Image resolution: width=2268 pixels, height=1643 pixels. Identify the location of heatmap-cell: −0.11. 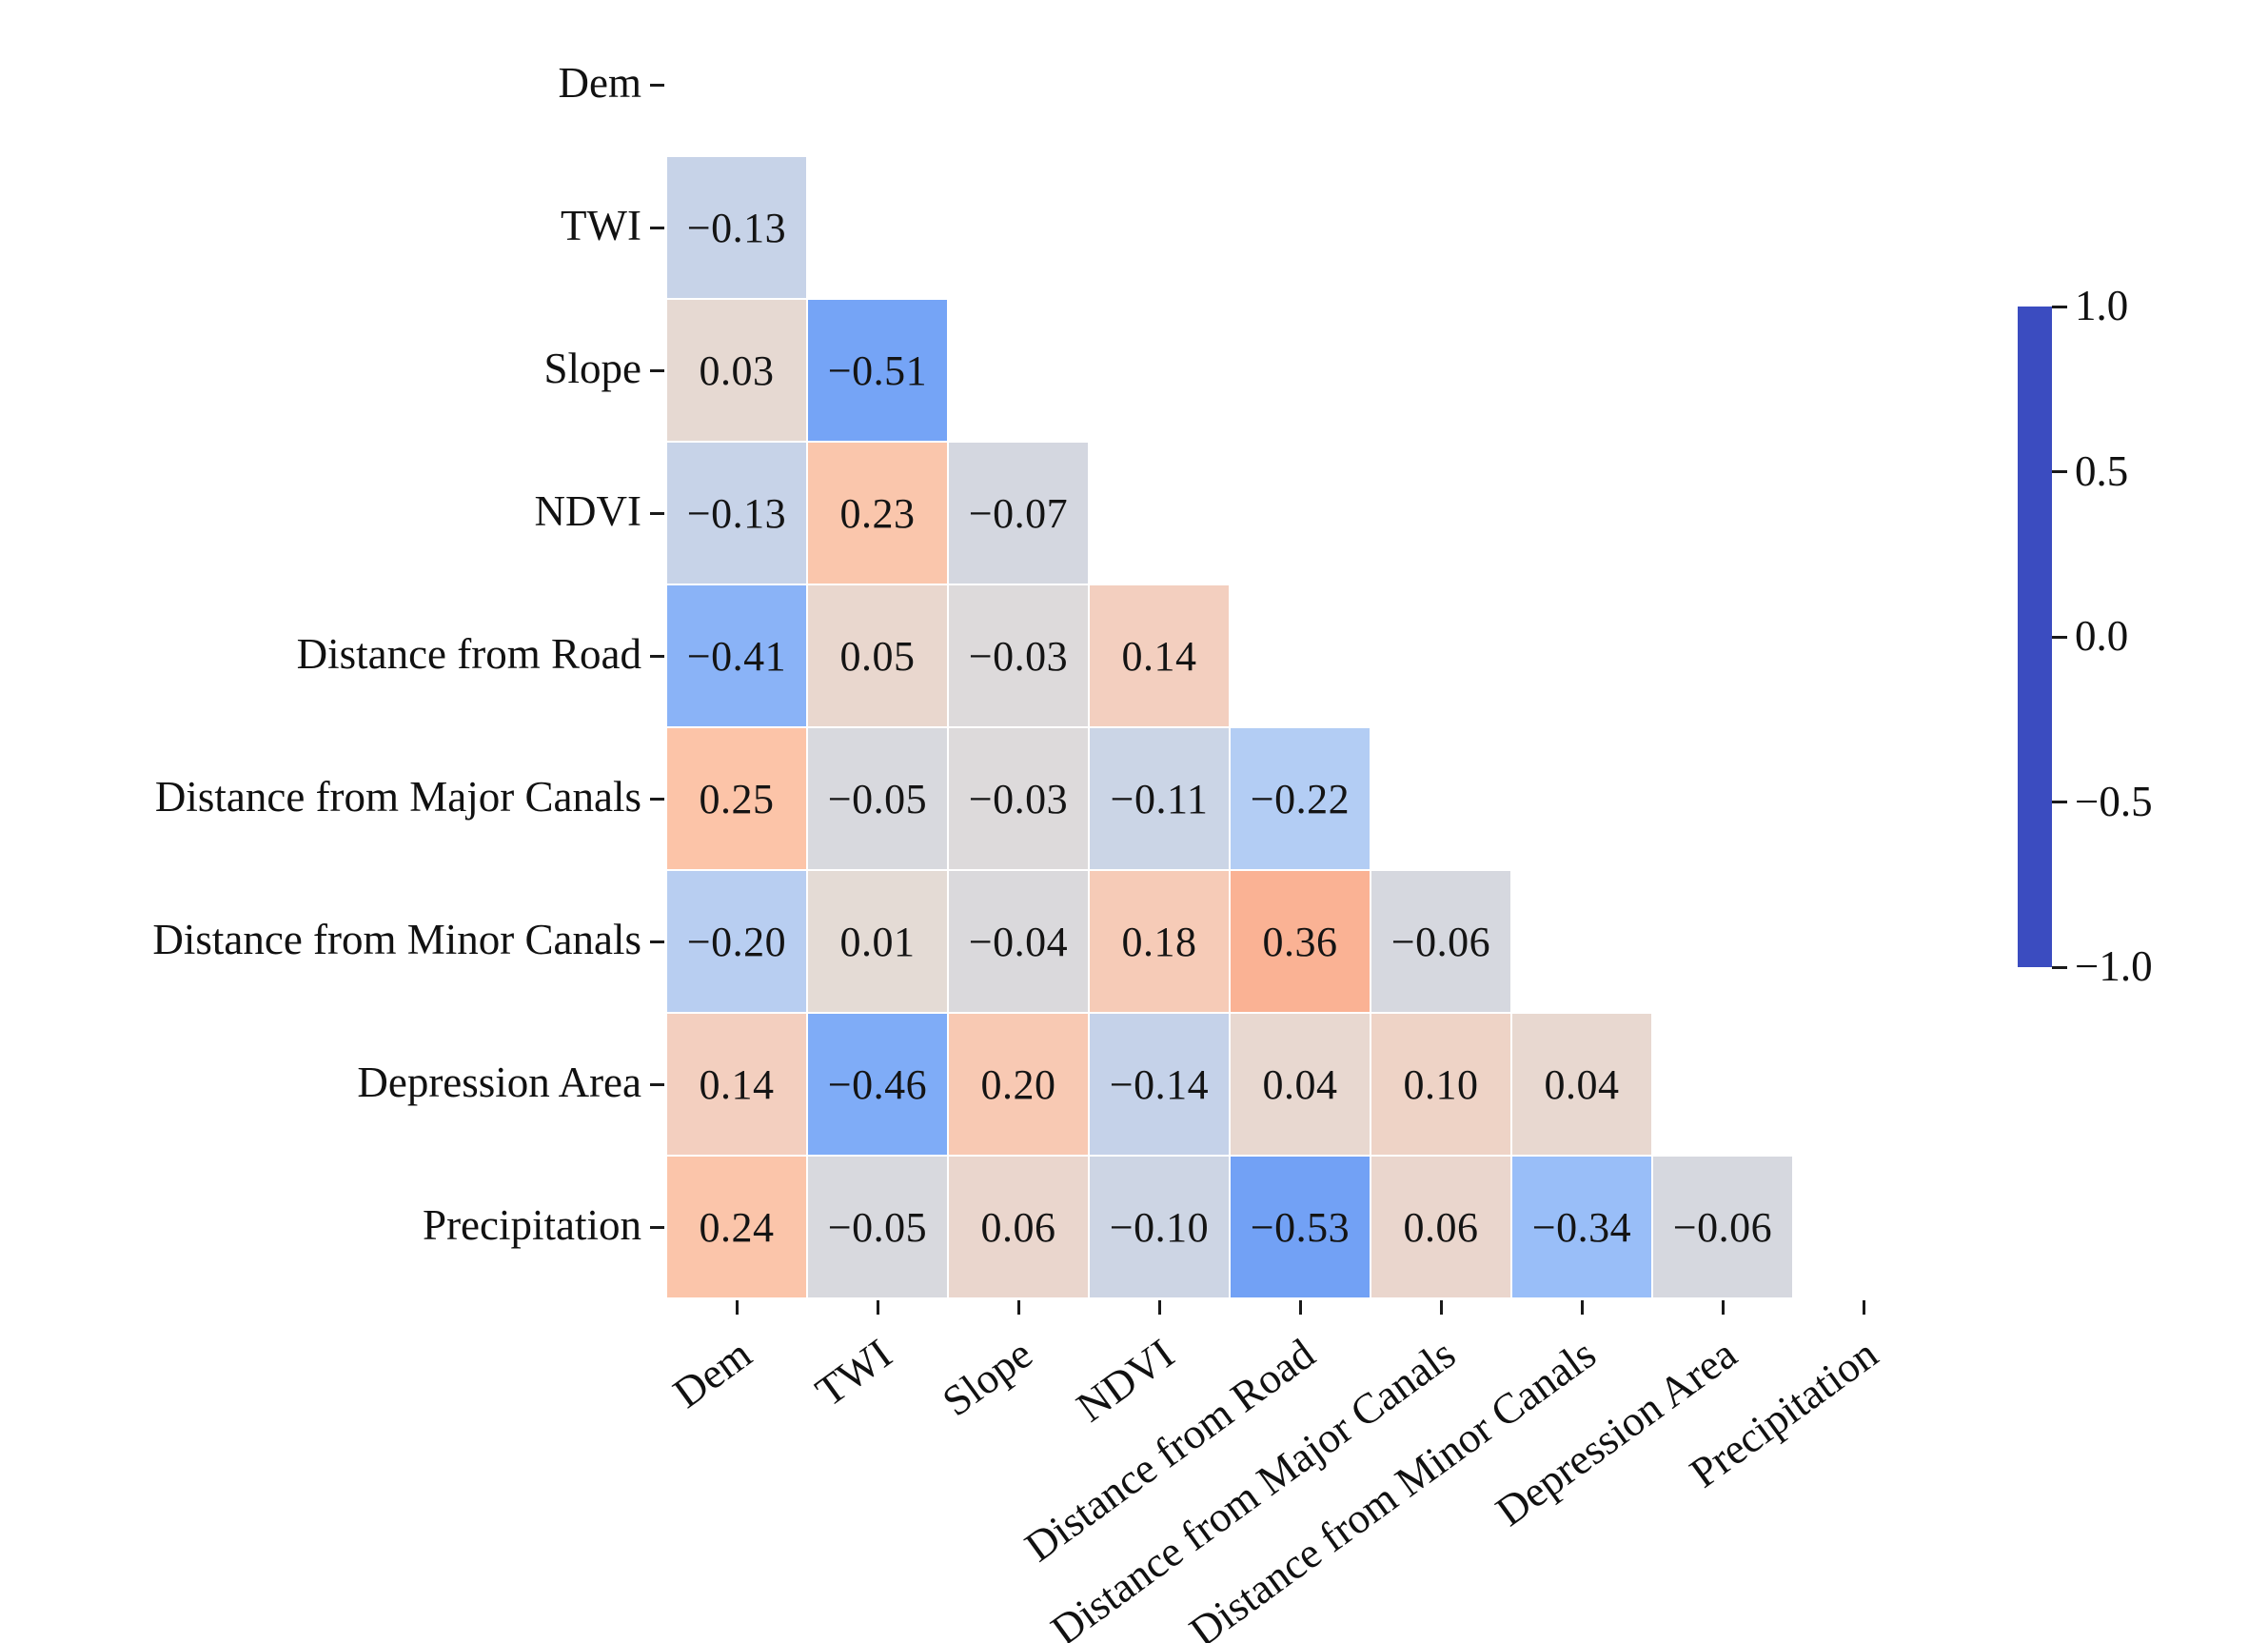
(1159, 798).